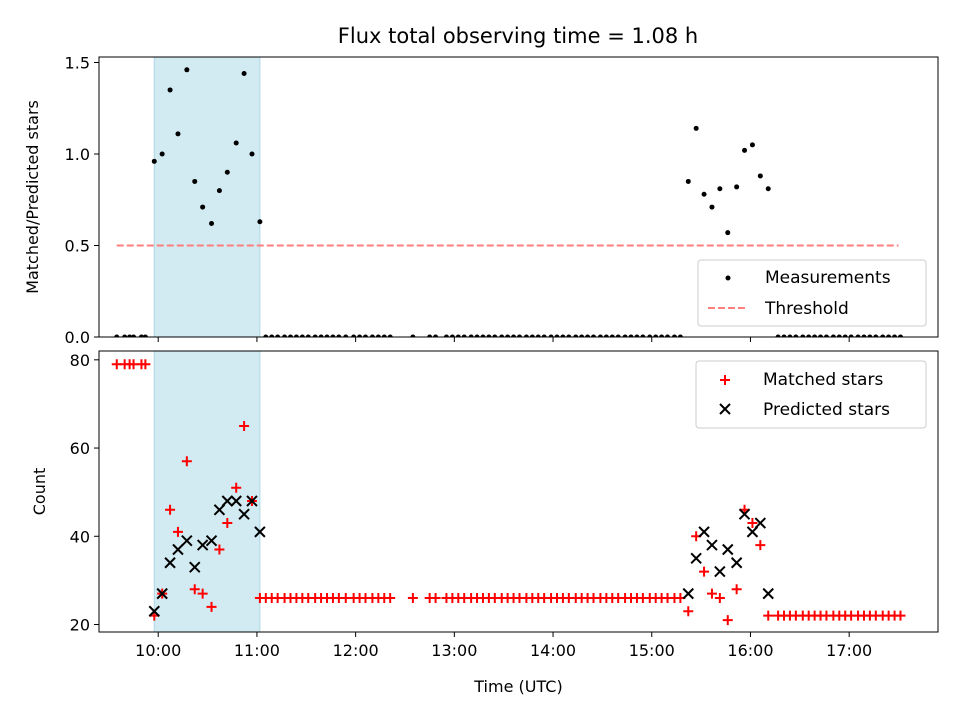  What do you see at coordinates (80, 448) in the screenshot?
I see `y-tick-label: 60` at bounding box center [80, 448].